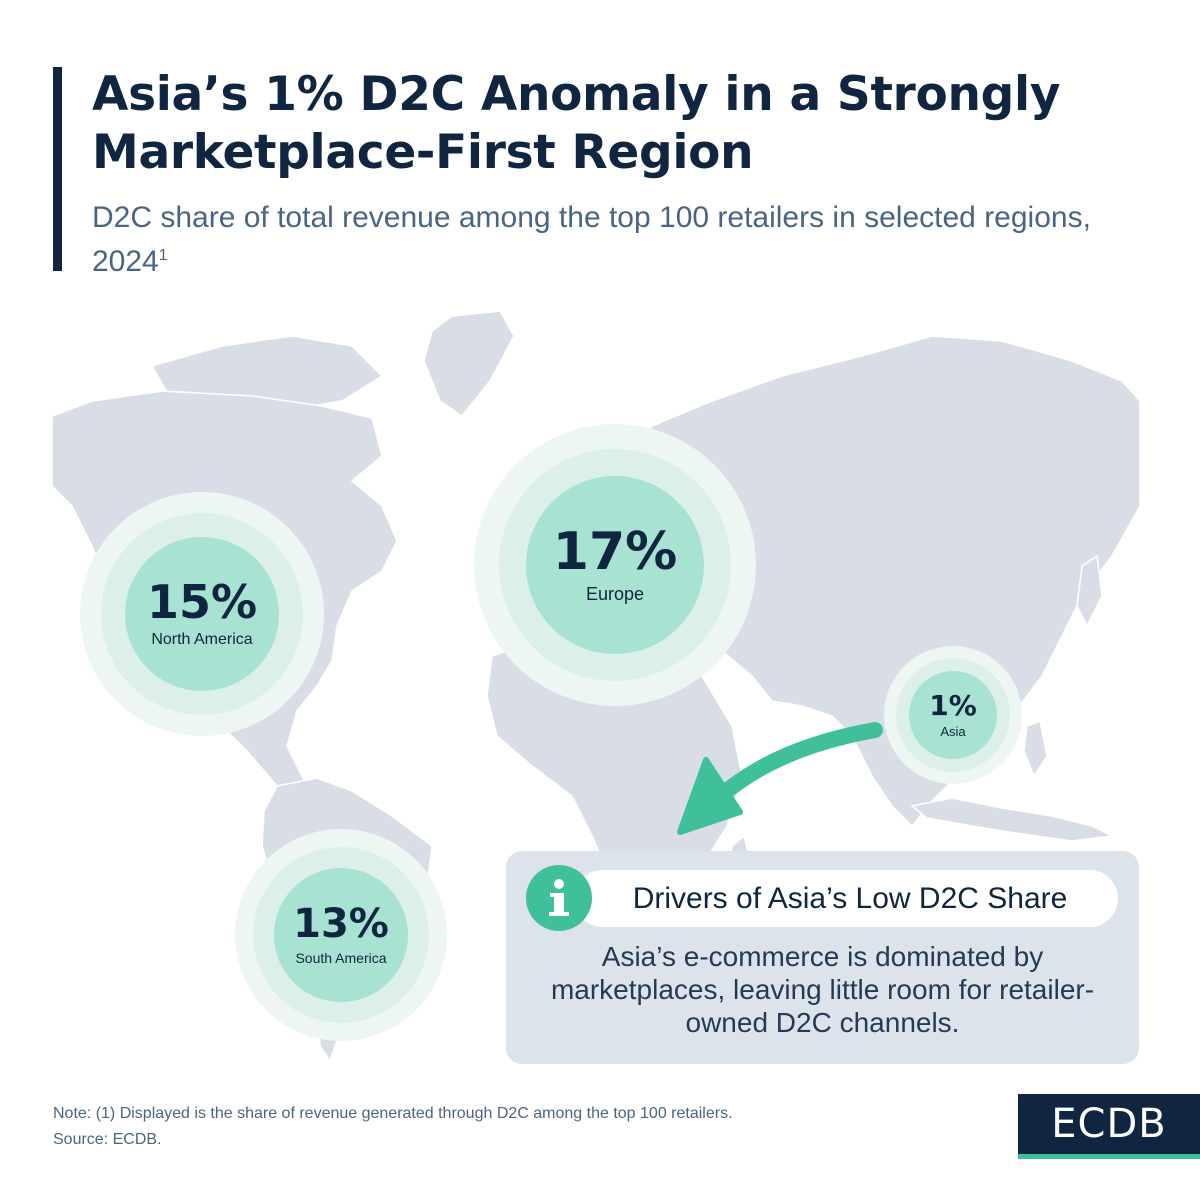 This screenshot has height=1200, width=1200. I want to click on label-north-america: North America, so click(202, 639).